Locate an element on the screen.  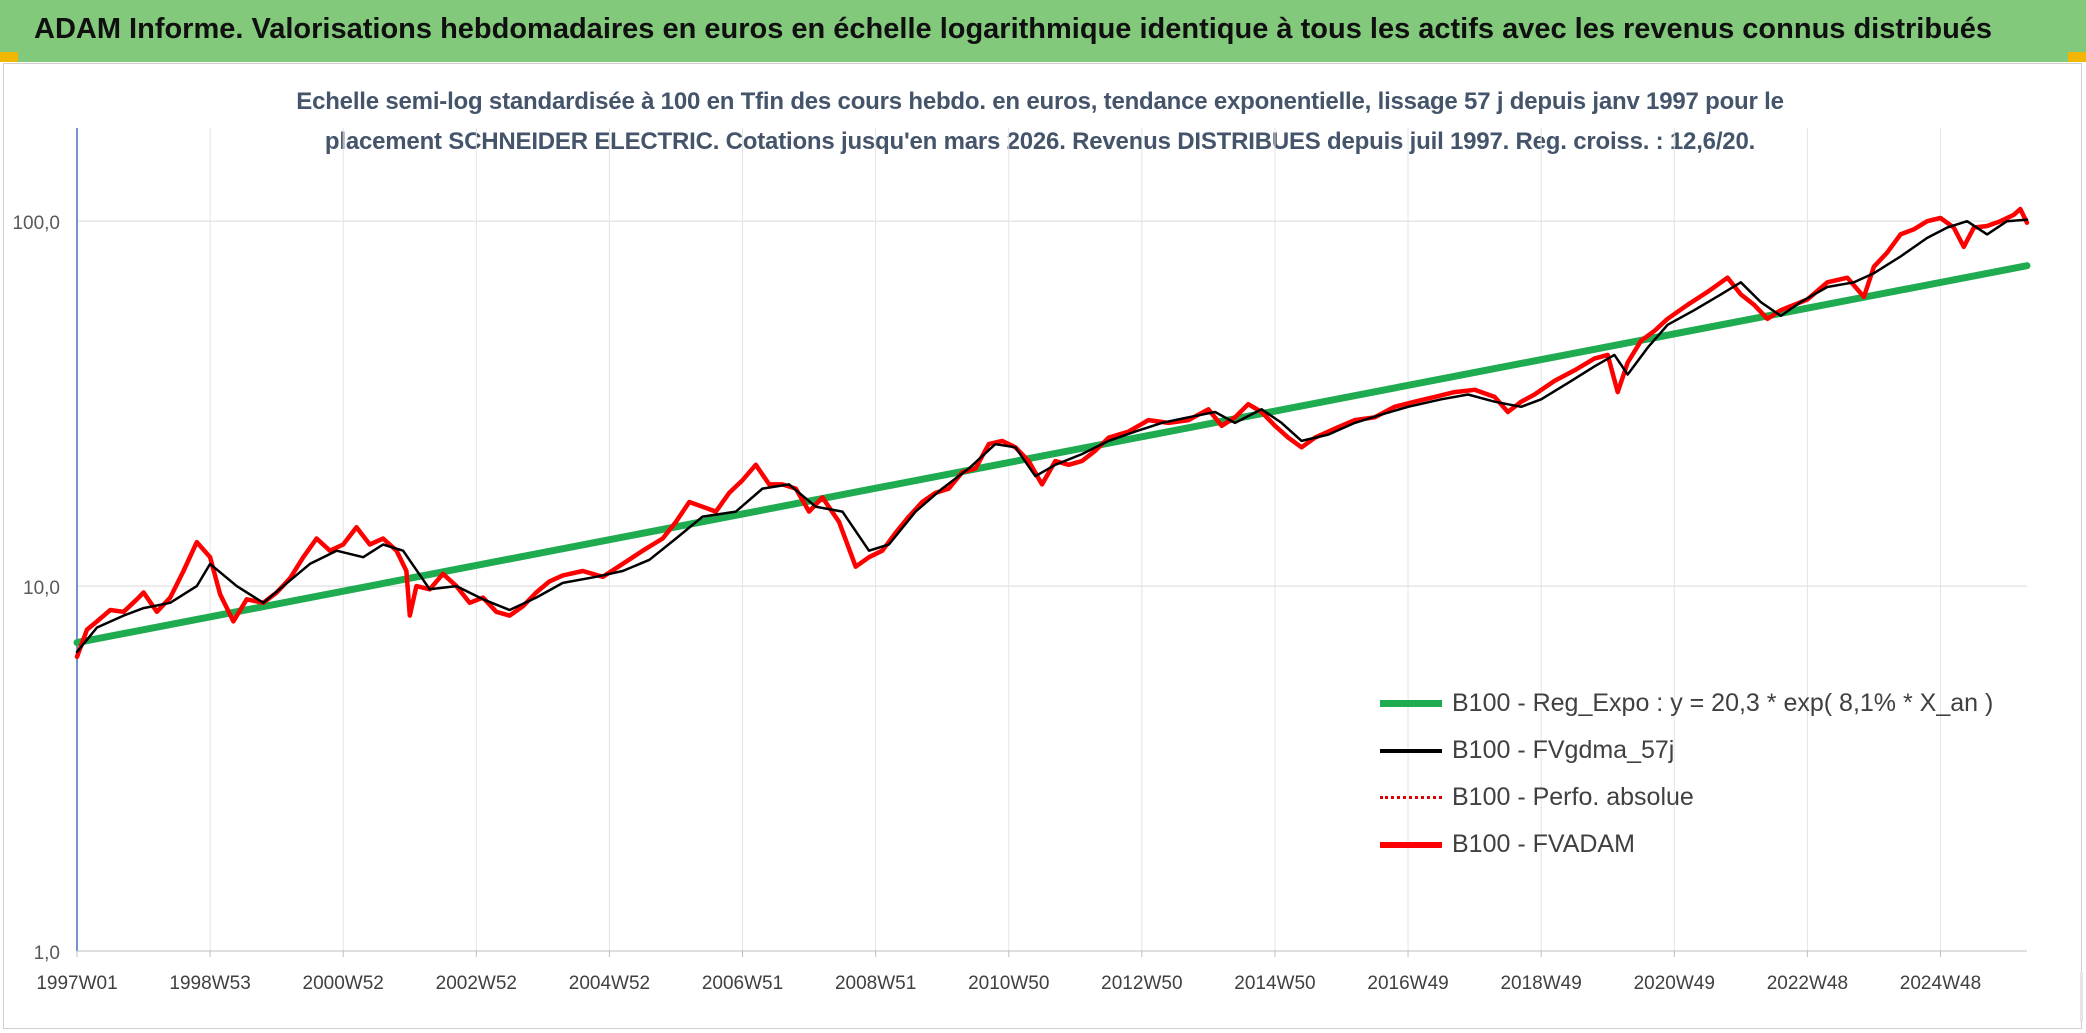
x-tick-label: 1997W01 is located at coordinates (76, 983).